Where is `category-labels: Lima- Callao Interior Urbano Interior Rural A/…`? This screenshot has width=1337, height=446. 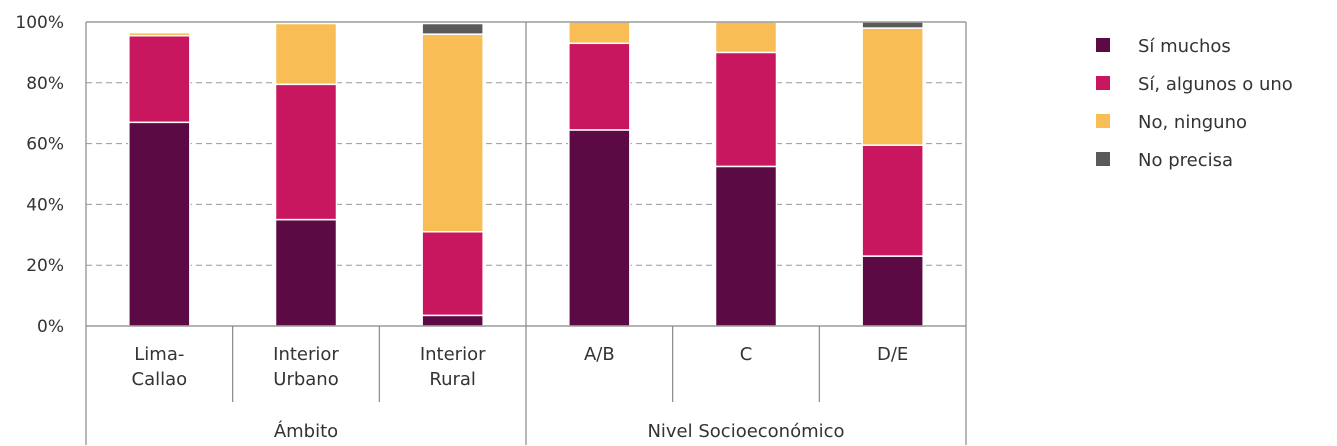 category-labels: Lima- Callao Interior Urbano Interior Rural A/… is located at coordinates (520, 367).